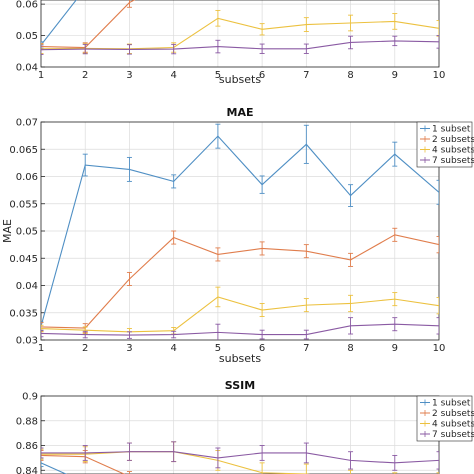  Describe the element at coordinates (23, 313) in the screenshot. I see `y-tick-label: 0.035` at that location.